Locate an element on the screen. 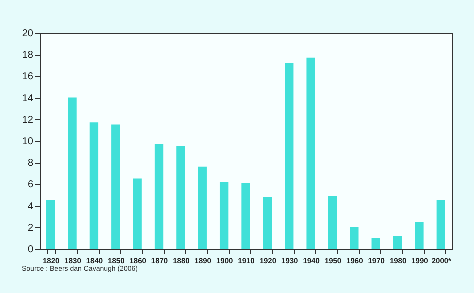 Image resolution: width=474 pixels, height=293 pixels. y-tick-label: 4 is located at coordinates (31, 206).